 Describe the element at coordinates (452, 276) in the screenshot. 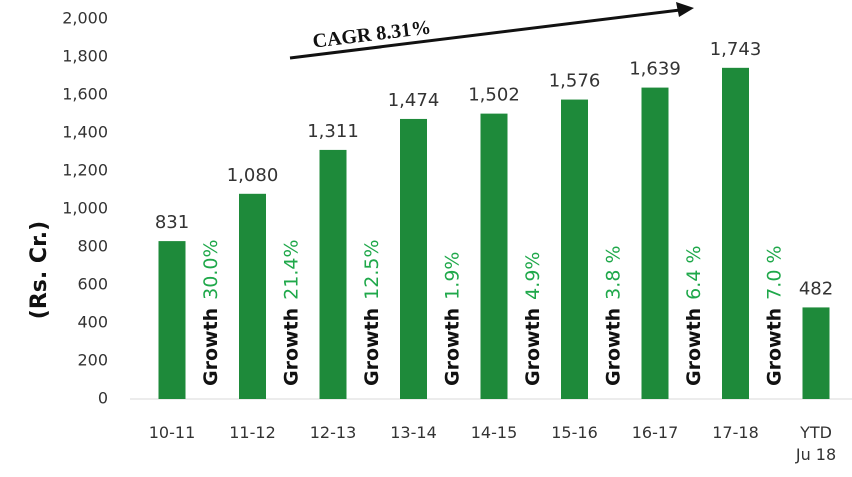

I see `growth-value: 1.9%` at that location.